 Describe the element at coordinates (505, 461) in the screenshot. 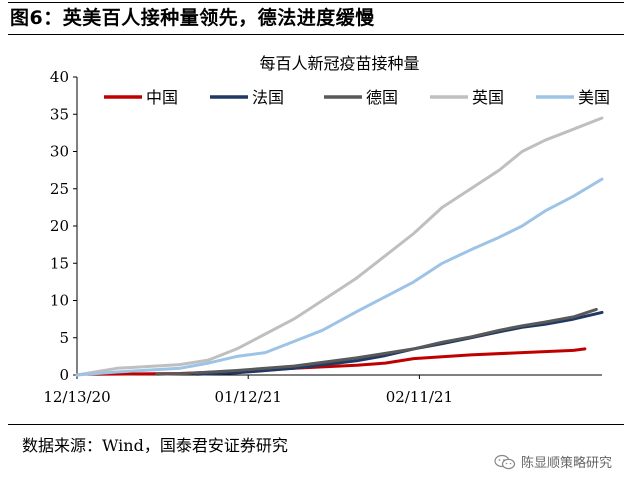

I see `wechat-icon` at that location.